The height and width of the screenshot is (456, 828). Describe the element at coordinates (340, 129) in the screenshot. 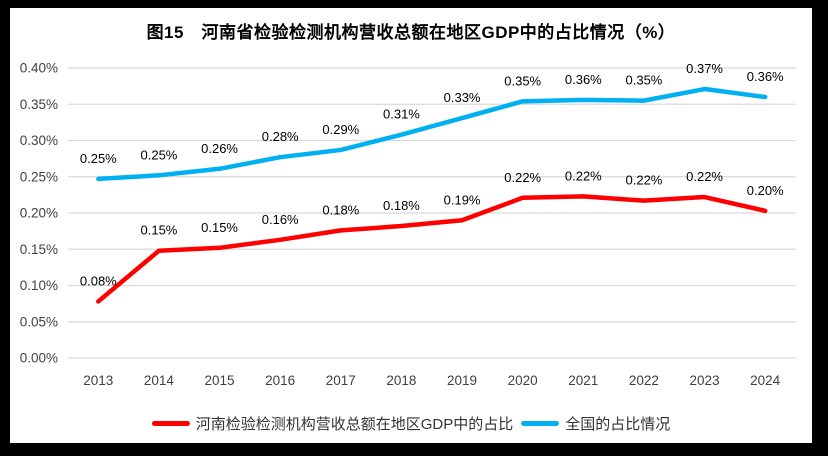

I see `data-label-national: 0.29%` at that location.